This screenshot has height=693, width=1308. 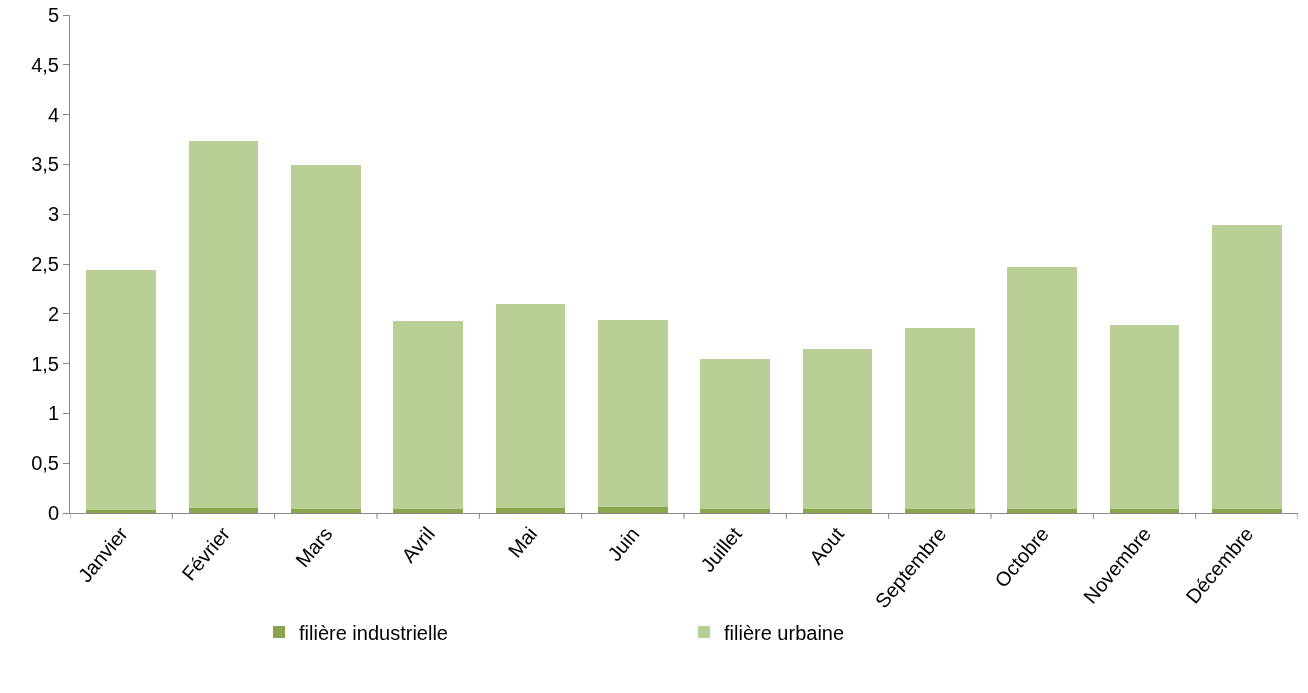 What do you see at coordinates (45, 264) in the screenshot?
I see `y-tick-label: 2,5` at bounding box center [45, 264].